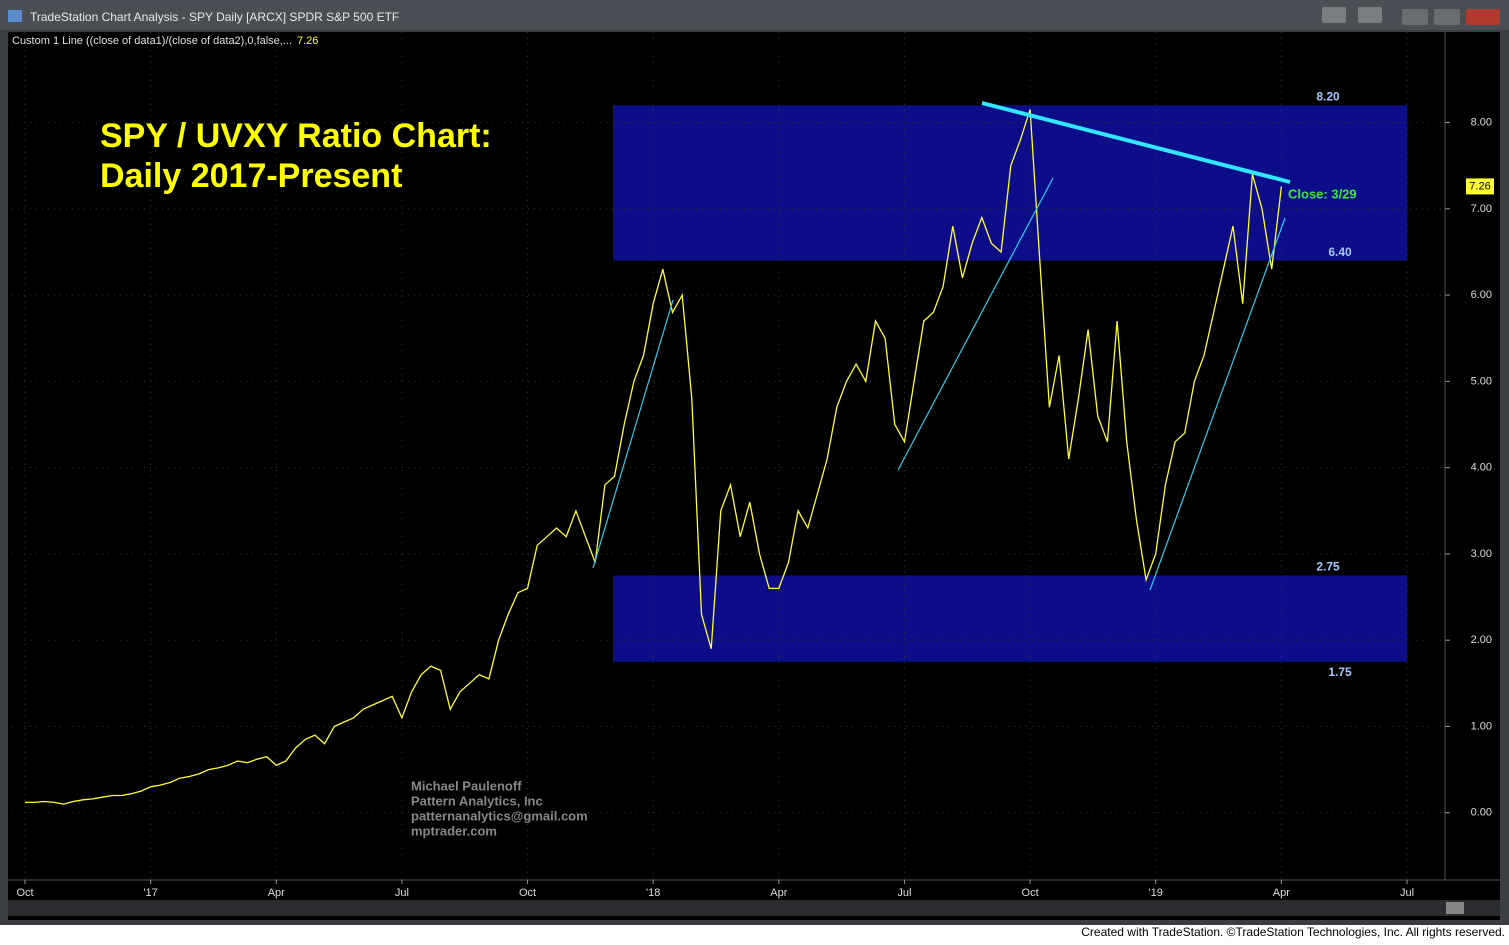 The width and height of the screenshot is (1509, 945). I want to click on y-tick-label: 7.00, so click(1481, 209).